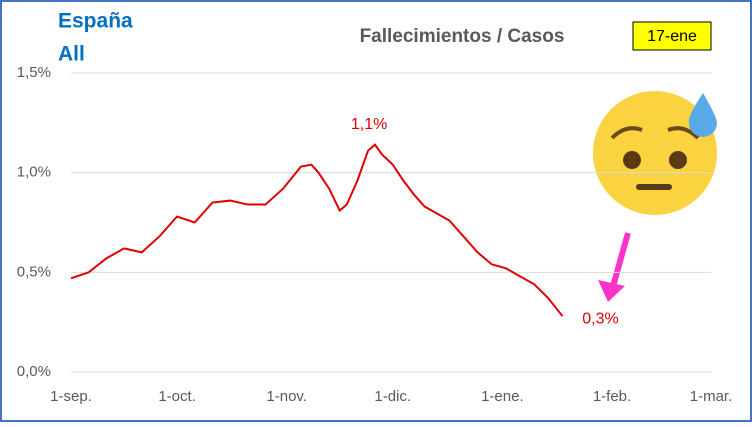  What do you see at coordinates (502, 396) in the screenshot?
I see `x-tick-label: 1-ene.` at bounding box center [502, 396].